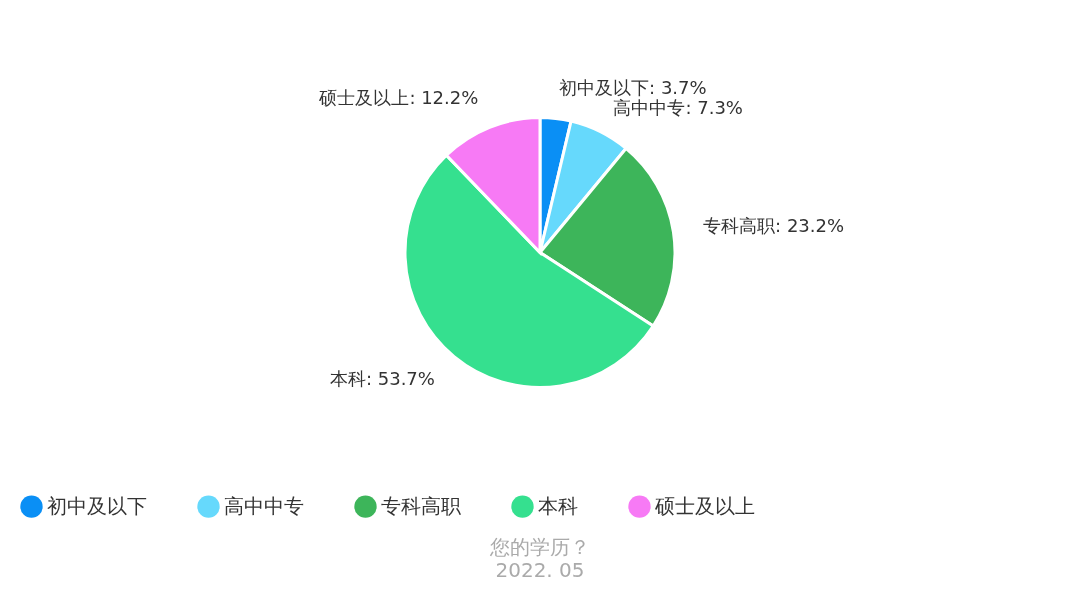 The image size is (1080, 601). What do you see at coordinates (539, 547) in the screenshot?
I see `text: 您的学历？` at bounding box center [539, 547].